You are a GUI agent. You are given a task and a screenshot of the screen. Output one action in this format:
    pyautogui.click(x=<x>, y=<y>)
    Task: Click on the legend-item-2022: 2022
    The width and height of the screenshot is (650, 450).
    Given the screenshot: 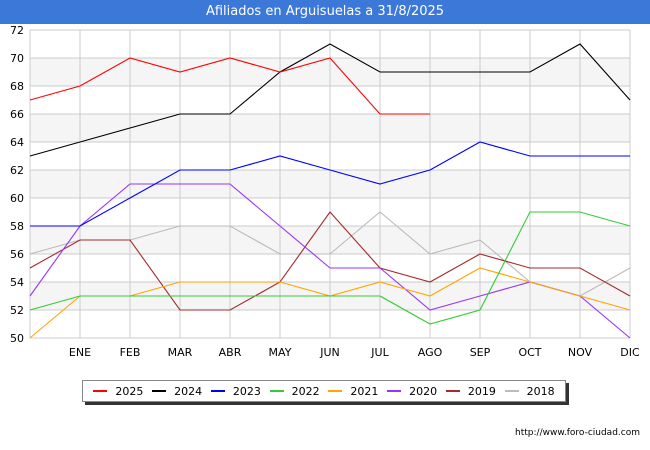 What is the action you would take?
    pyautogui.click(x=294, y=391)
    